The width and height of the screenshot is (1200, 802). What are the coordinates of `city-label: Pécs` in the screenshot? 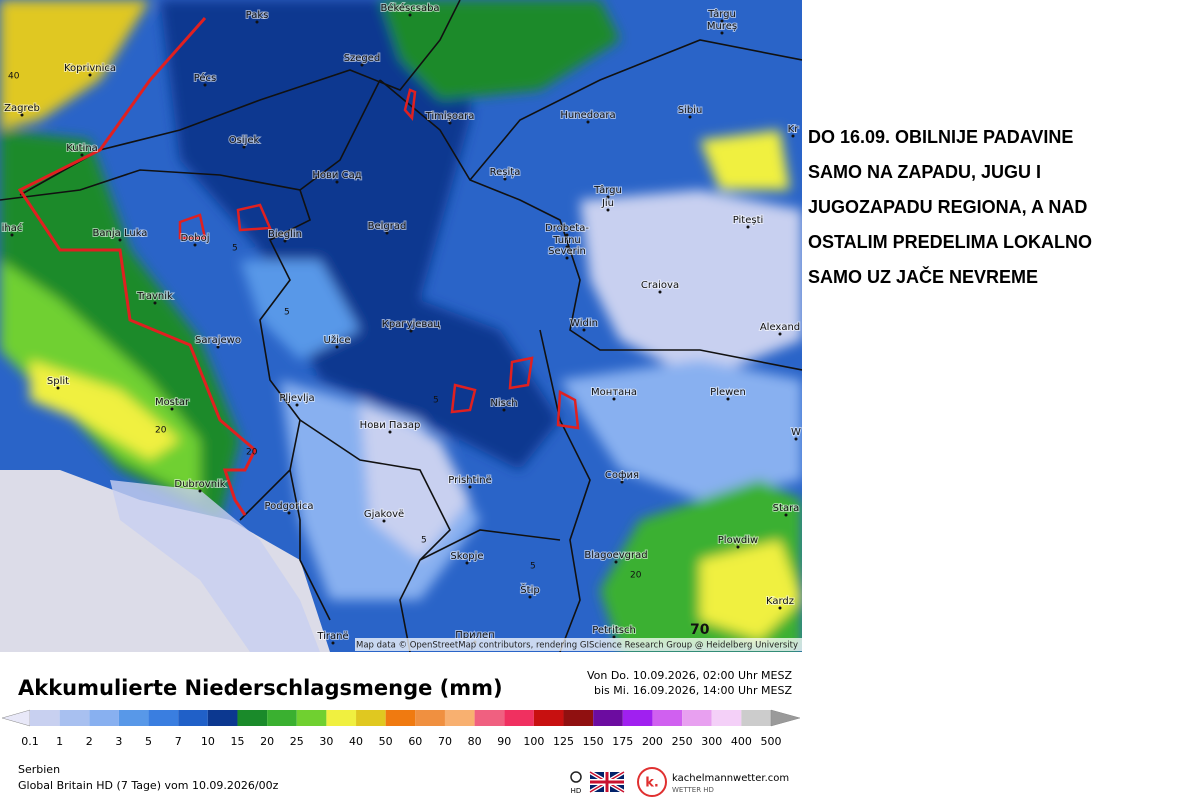 It's located at (205, 78).